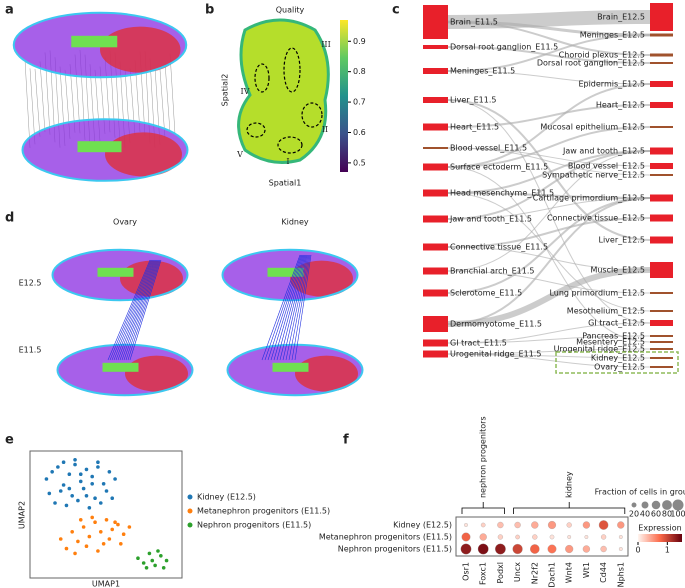  Describe the element at coordinates (620, 105) in the screenshot. I see `node-label: Heart_E12.5` at that location.